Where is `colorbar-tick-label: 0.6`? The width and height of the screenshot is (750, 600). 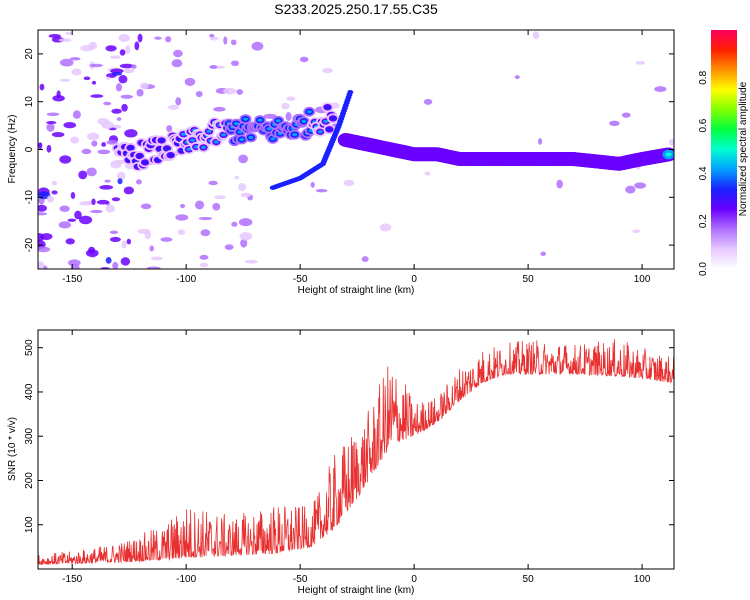
colorbar-tick-label: 0.6 is located at coordinates (703, 125).